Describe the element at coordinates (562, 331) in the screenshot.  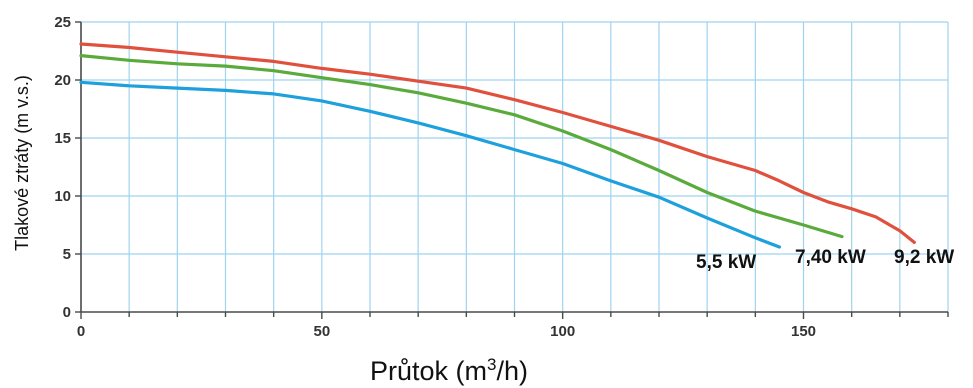
I see `x-tick-label: 100` at that location.